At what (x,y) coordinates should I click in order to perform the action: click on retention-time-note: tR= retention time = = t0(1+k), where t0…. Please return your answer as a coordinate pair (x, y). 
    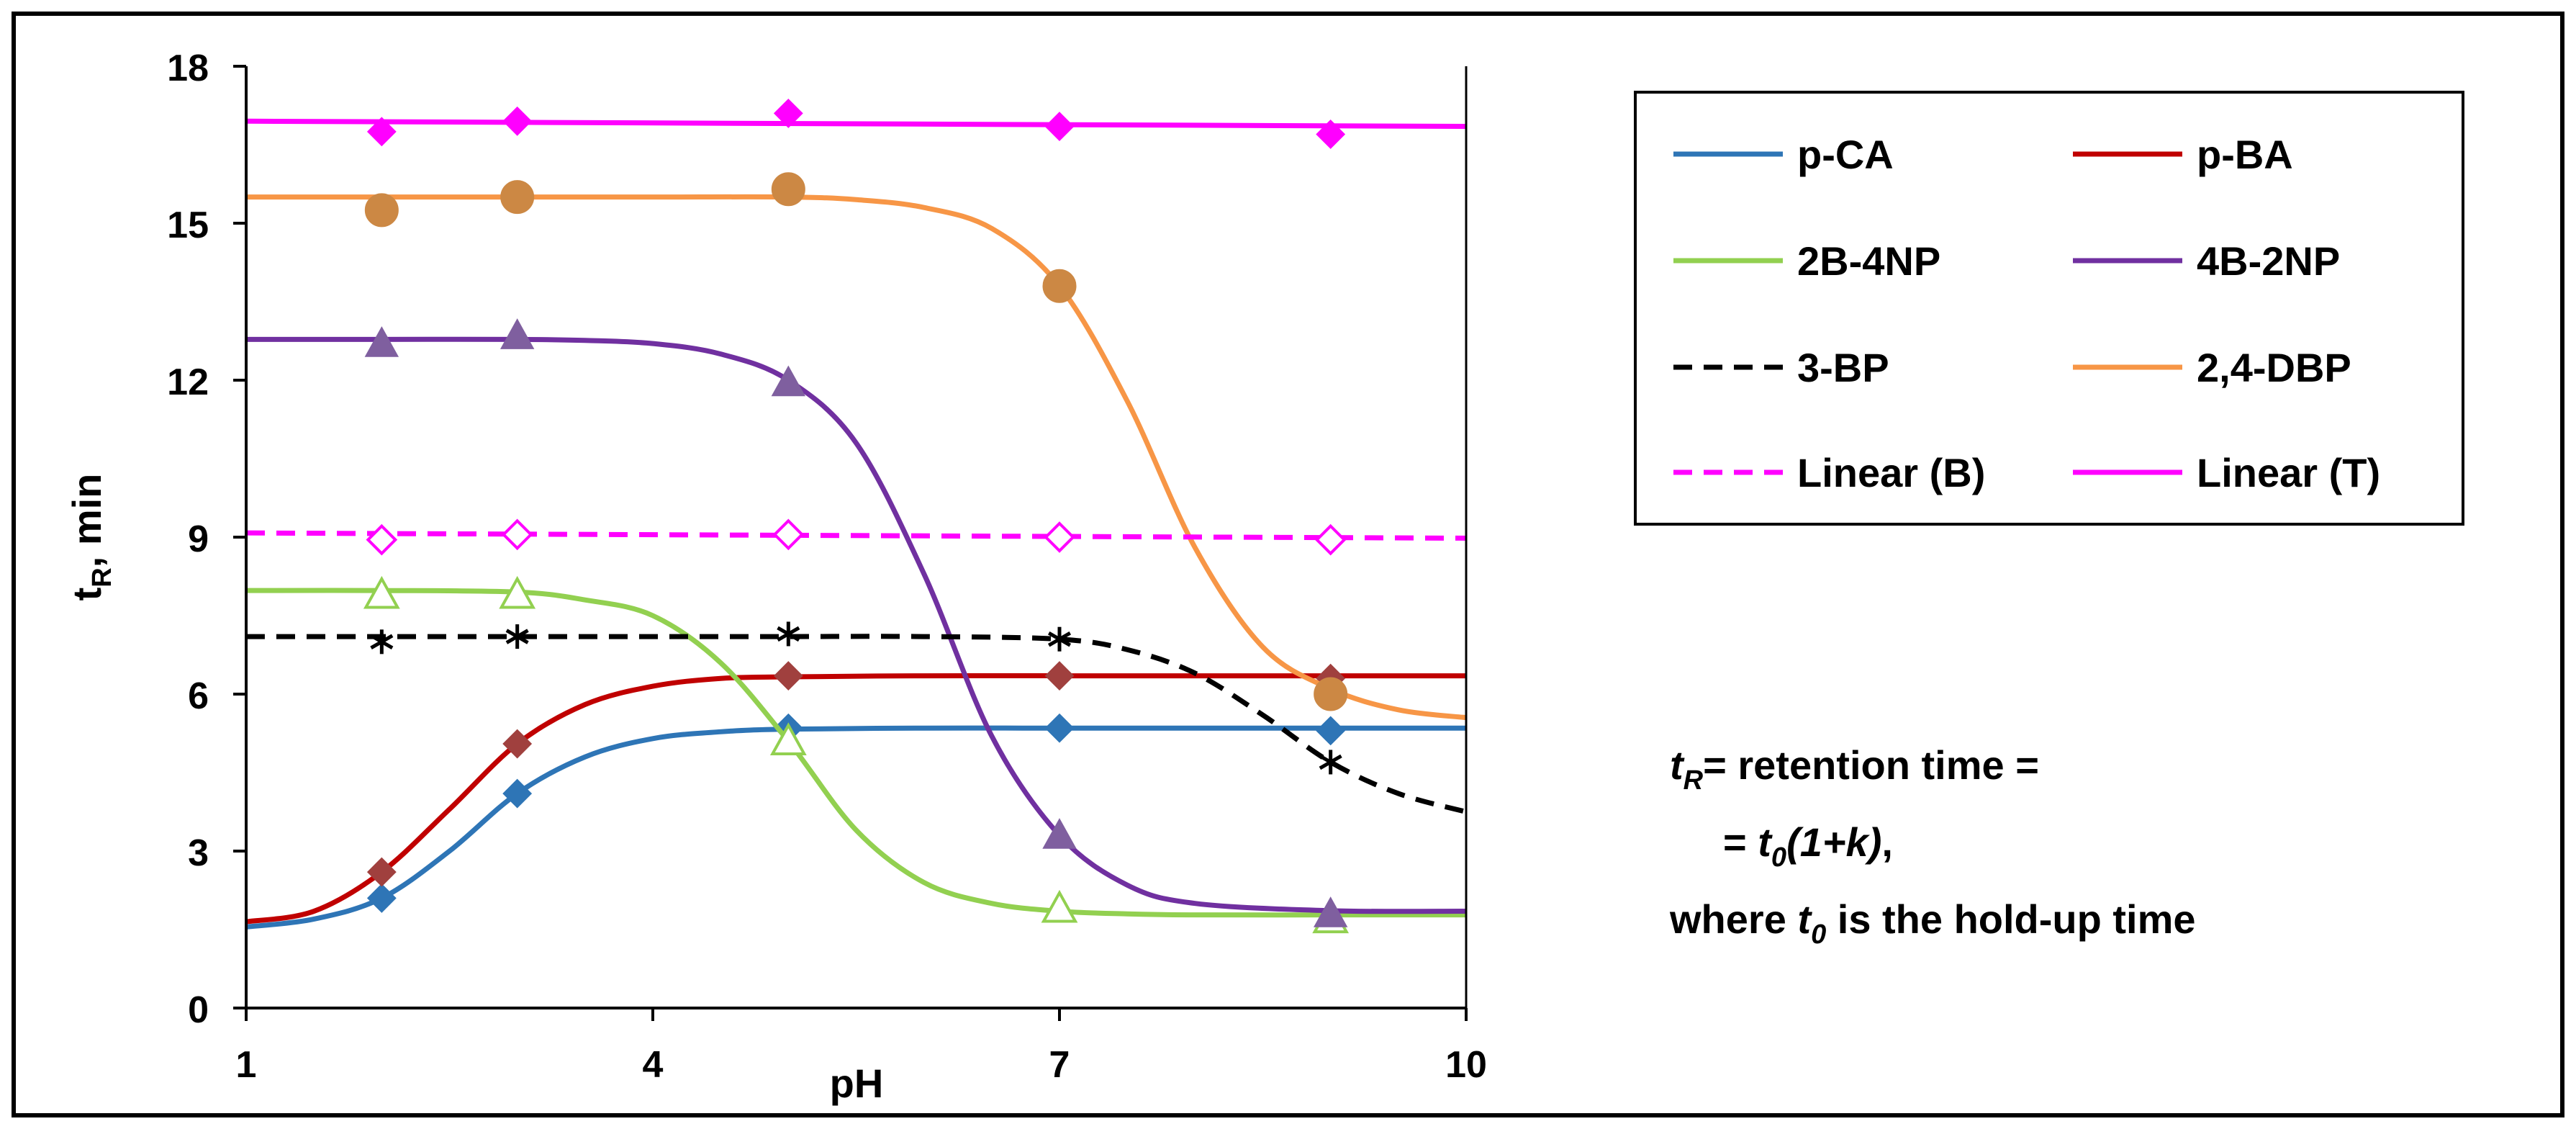
    Looking at the image, I should click on (1933, 850).